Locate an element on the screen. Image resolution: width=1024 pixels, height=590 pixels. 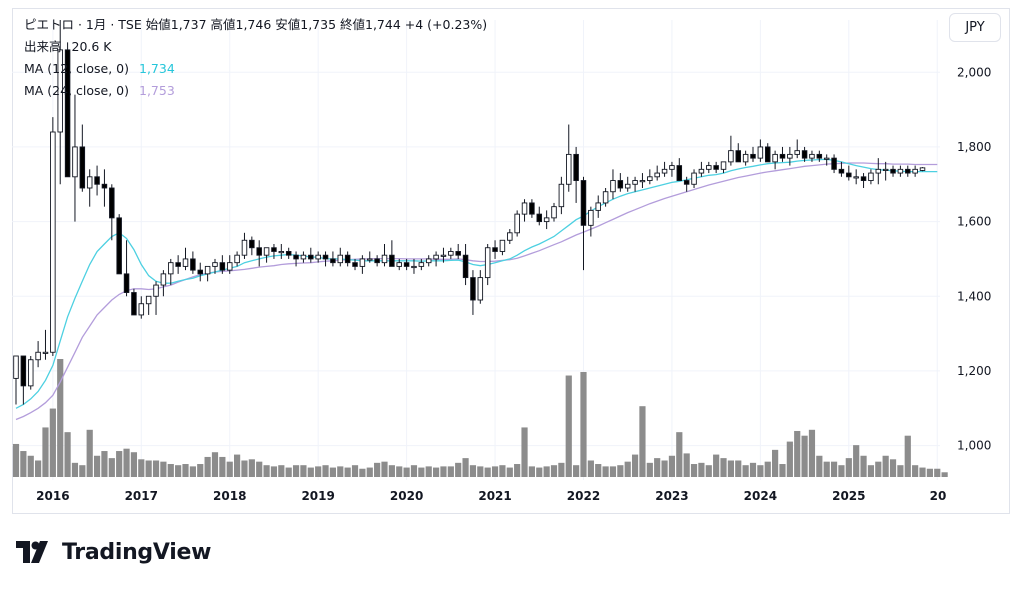
time-tick-label: 2020 is located at coordinates (406, 496).